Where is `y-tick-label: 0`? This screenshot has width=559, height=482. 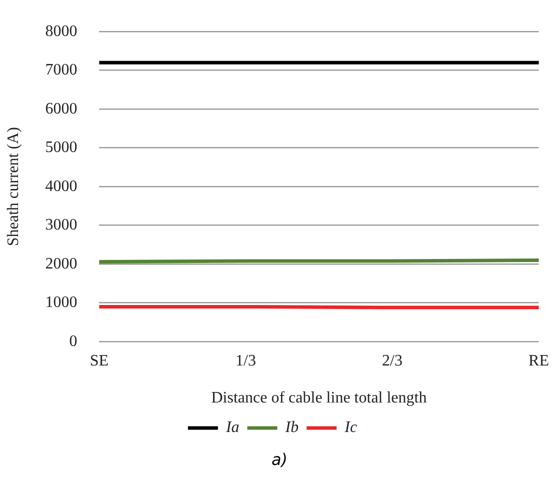 y-tick-label: 0 is located at coordinates (73, 341).